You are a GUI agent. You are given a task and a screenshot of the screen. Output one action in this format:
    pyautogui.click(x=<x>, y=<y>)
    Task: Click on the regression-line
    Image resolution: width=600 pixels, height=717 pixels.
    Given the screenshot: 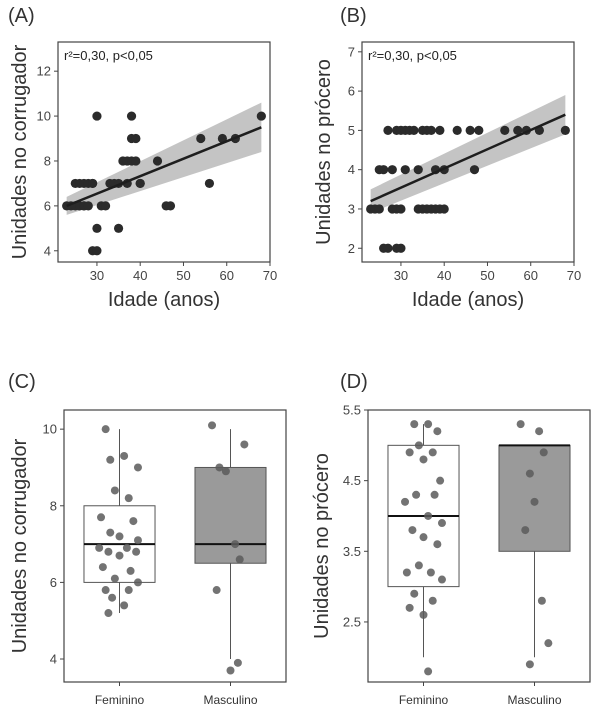 What is the action you would take?
    pyautogui.click(x=164, y=167)
    